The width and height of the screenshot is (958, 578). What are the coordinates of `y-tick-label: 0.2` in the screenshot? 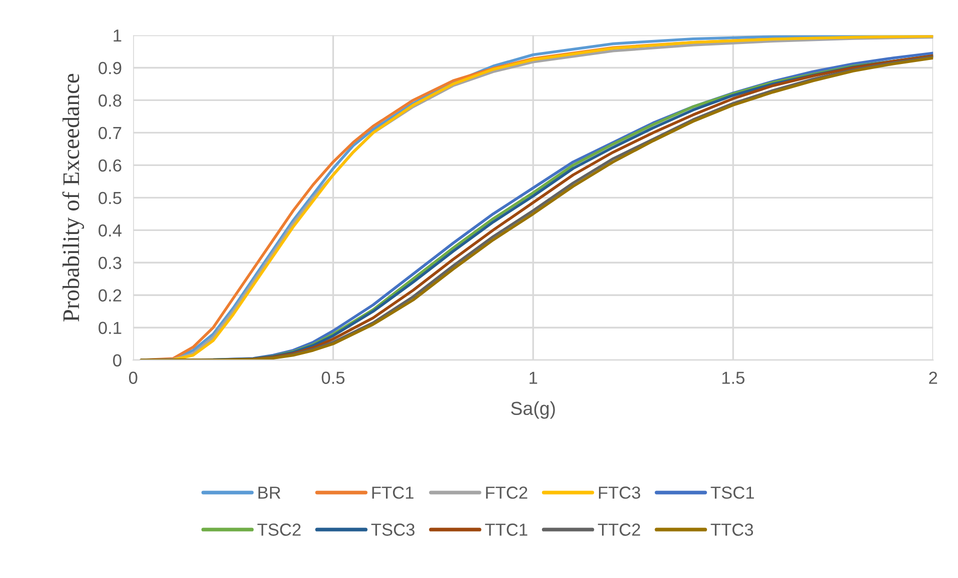 It's located at (110, 295).